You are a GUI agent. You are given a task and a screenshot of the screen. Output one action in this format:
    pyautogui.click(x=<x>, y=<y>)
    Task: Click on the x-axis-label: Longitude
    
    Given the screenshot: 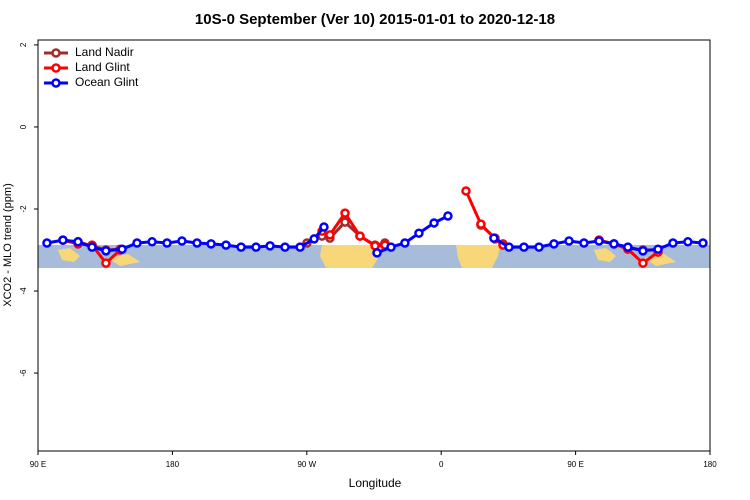 What is the action you would take?
    pyautogui.click(x=375, y=483)
    